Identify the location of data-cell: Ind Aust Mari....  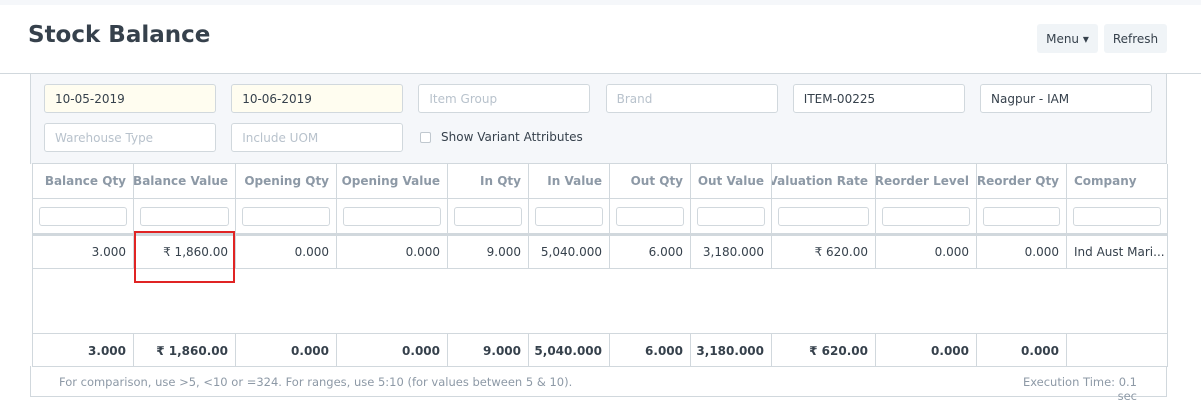
(1117, 252).